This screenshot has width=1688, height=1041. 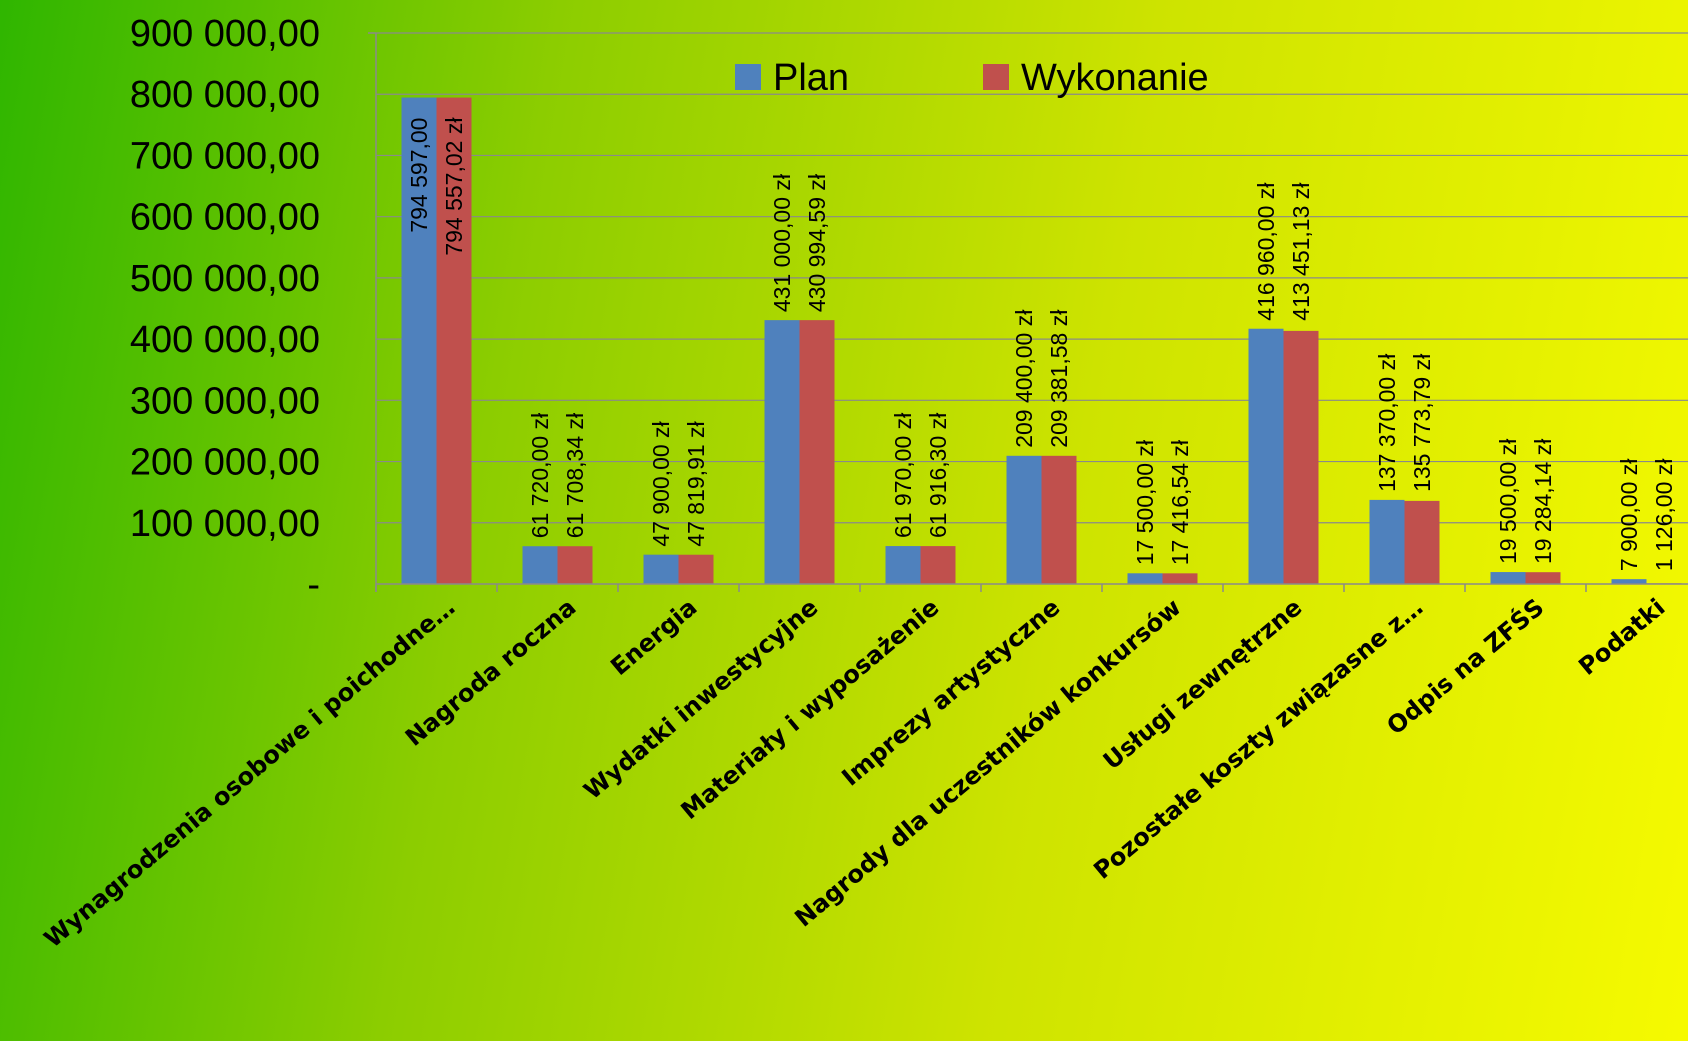 I want to click on data-label-wykonanie: 17 416,54 zł, so click(x=1180, y=502).